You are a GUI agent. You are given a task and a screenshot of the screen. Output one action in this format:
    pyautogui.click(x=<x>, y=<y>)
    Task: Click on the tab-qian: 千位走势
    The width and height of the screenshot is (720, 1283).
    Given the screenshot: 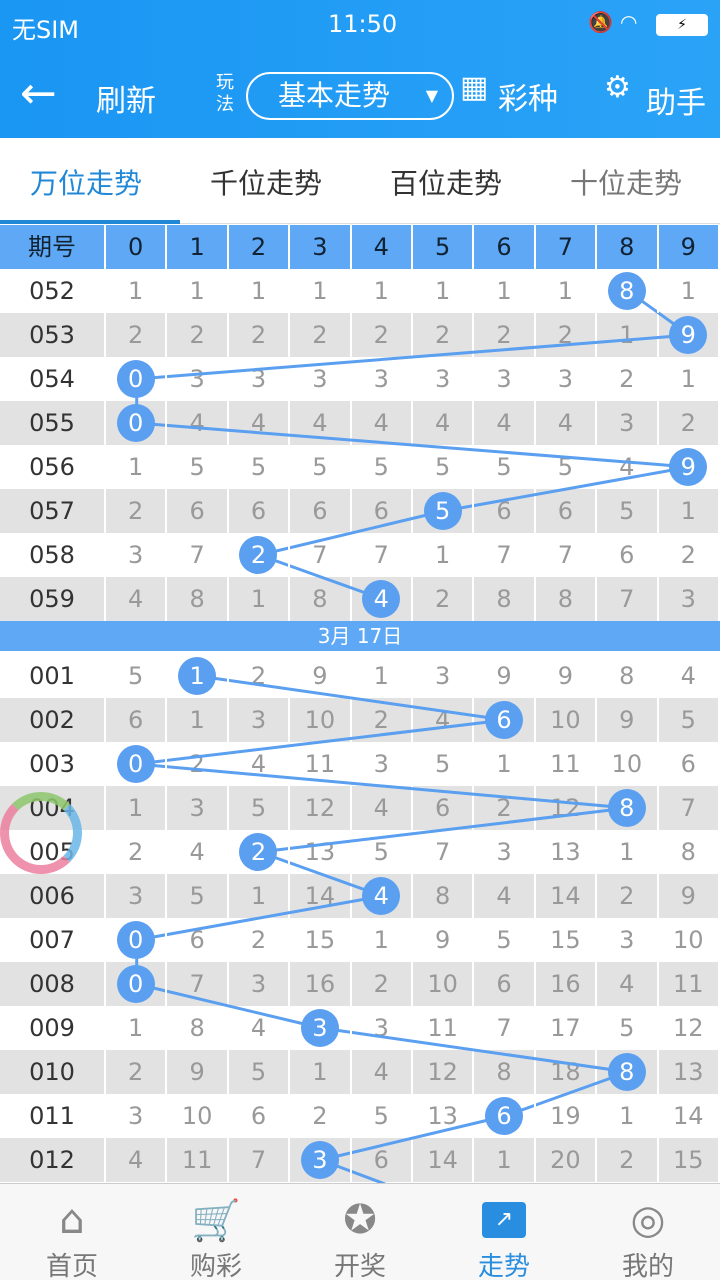 What is the action you would take?
    pyautogui.click(x=266, y=183)
    